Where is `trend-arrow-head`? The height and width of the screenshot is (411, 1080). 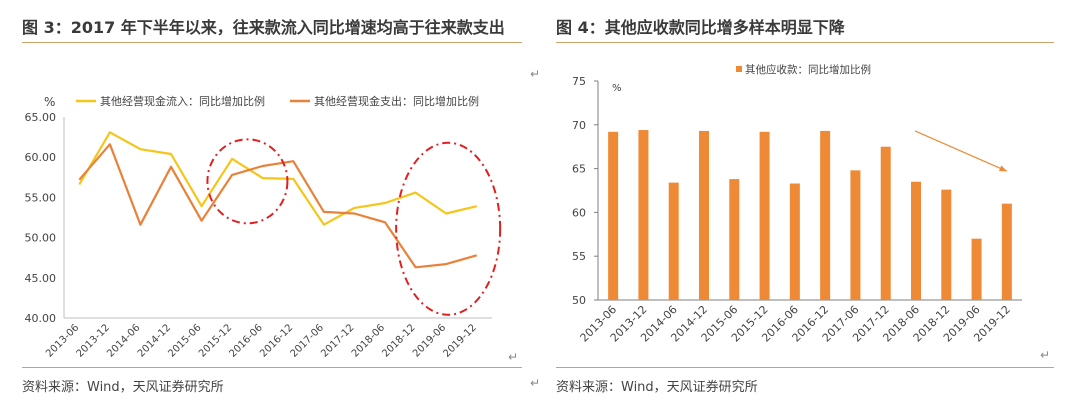
trend-arrow-head is located at coordinates (1002, 168).